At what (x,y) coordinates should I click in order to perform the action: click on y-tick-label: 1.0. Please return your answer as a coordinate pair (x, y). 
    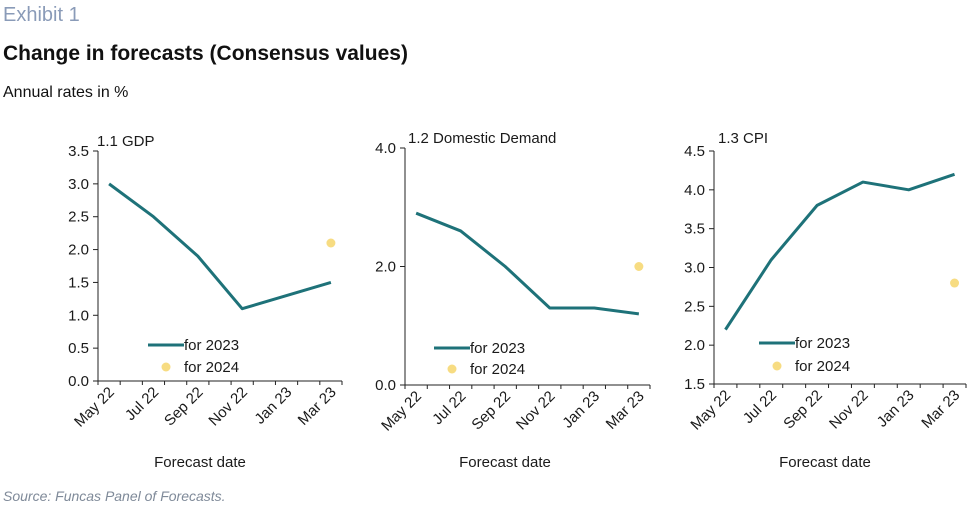
    Looking at the image, I should click on (78, 315).